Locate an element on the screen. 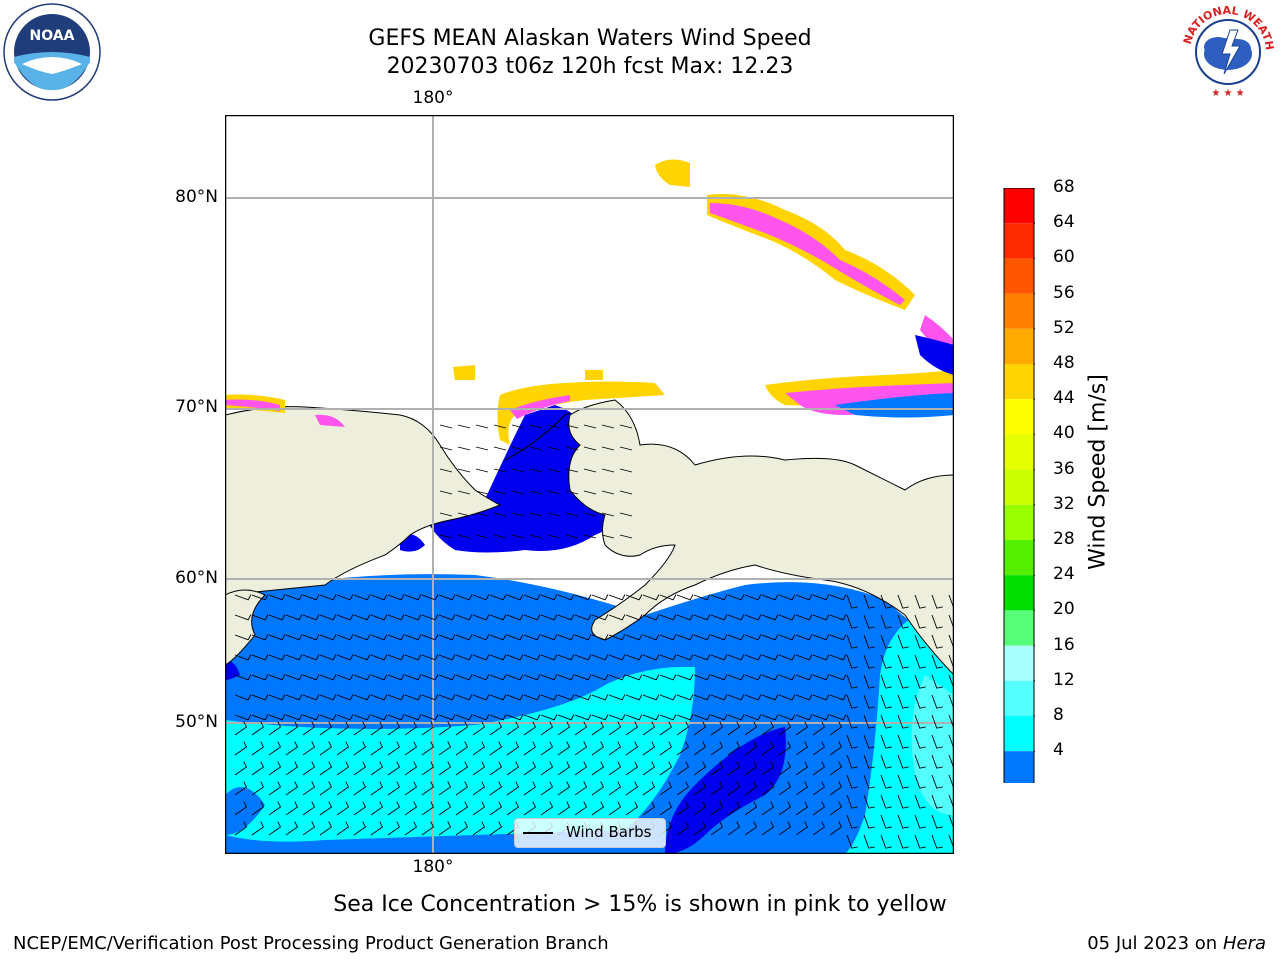  colorbar-tick-label: 12 is located at coordinates (1064, 679).